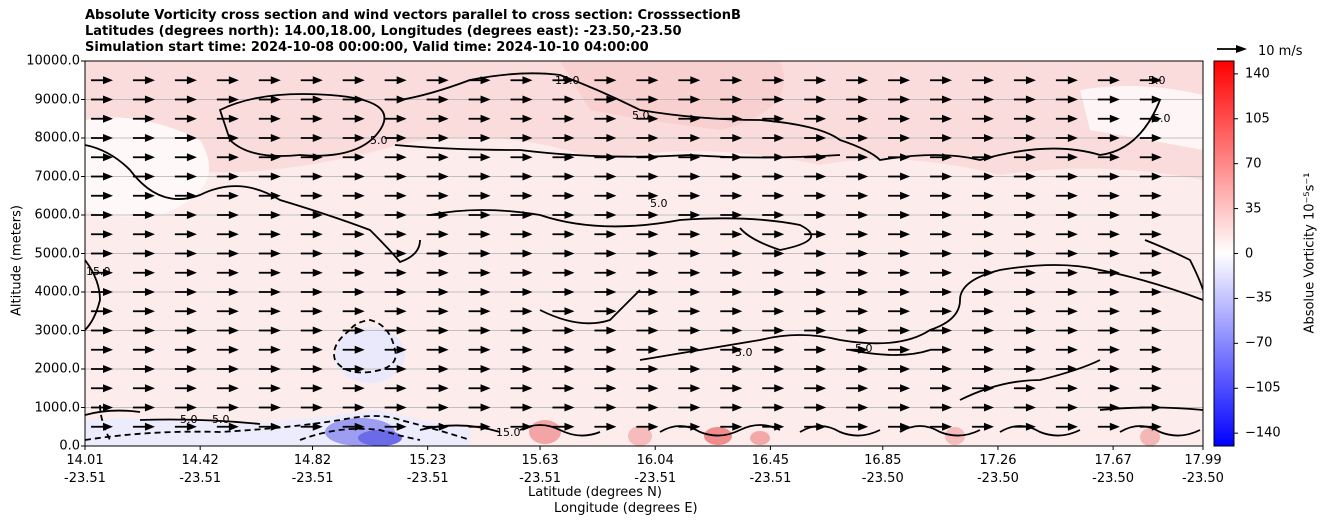 This screenshot has height=526, width=1332. Describe the element at coordinates (53, 61) in the screenshot. I see `y-tick-label: 10000.0` at that location.